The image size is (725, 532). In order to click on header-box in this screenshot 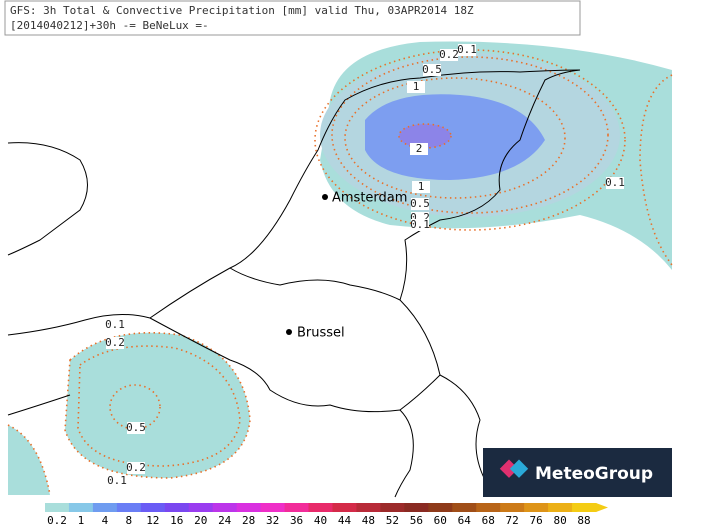, I will do `click(292, 18)`.